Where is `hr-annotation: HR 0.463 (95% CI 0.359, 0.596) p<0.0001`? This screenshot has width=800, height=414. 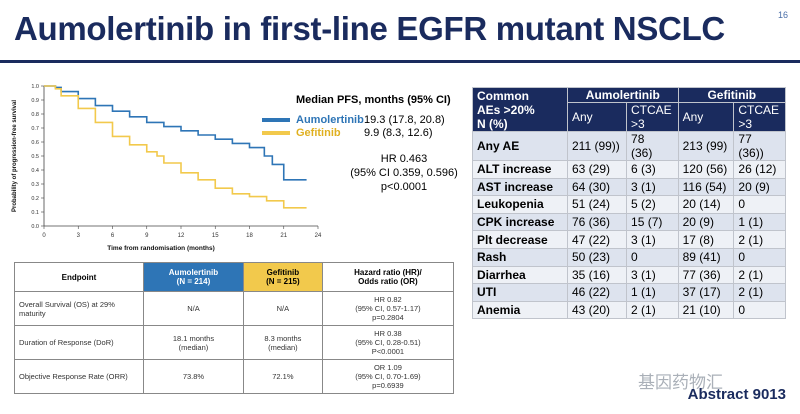
hr-annotation: HR 0.463 (95% CI 0.359, 0.596) p<0.0001 is located at coordinates (404, 173).